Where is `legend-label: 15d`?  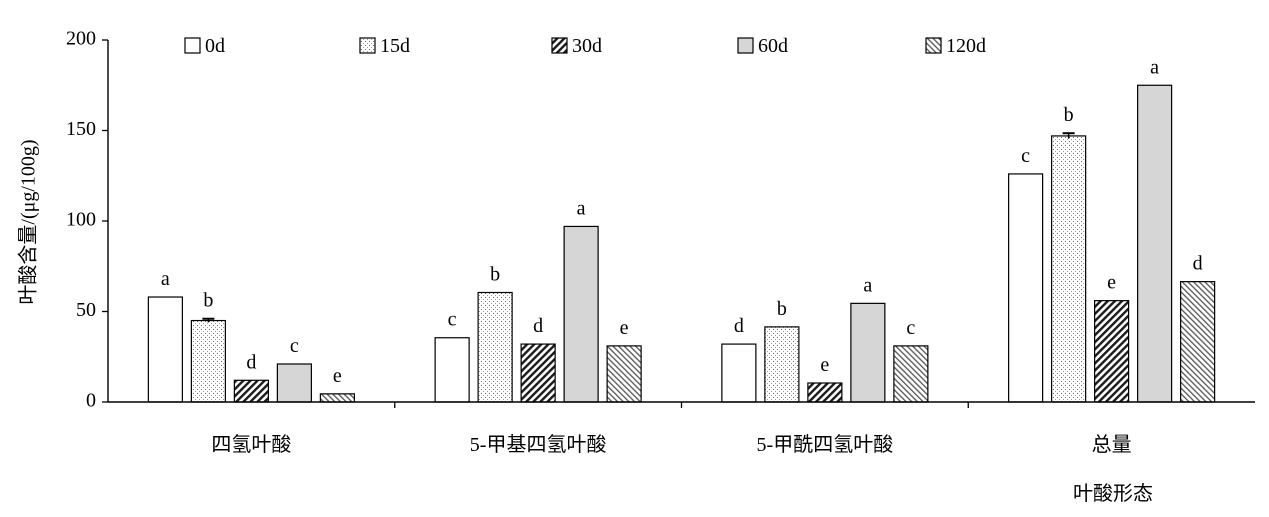
legend-label: 15d is located at coordinates (395, 46).